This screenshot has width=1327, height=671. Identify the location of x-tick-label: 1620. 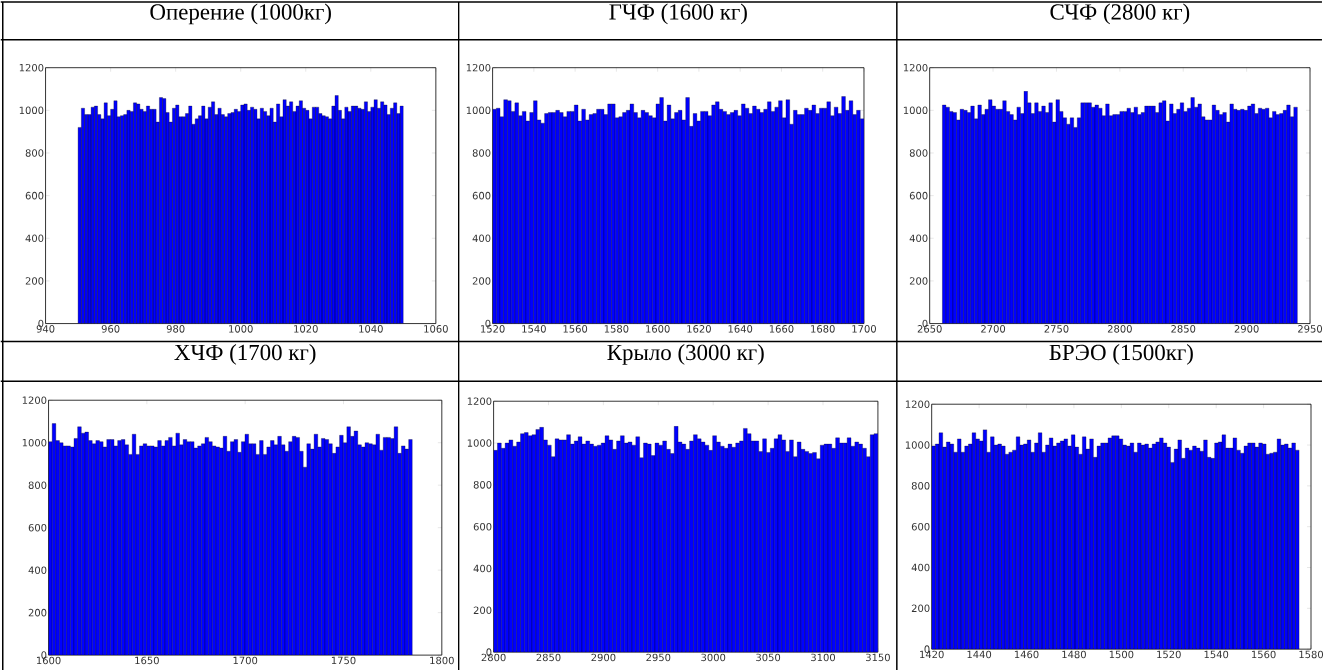
(699, 329).